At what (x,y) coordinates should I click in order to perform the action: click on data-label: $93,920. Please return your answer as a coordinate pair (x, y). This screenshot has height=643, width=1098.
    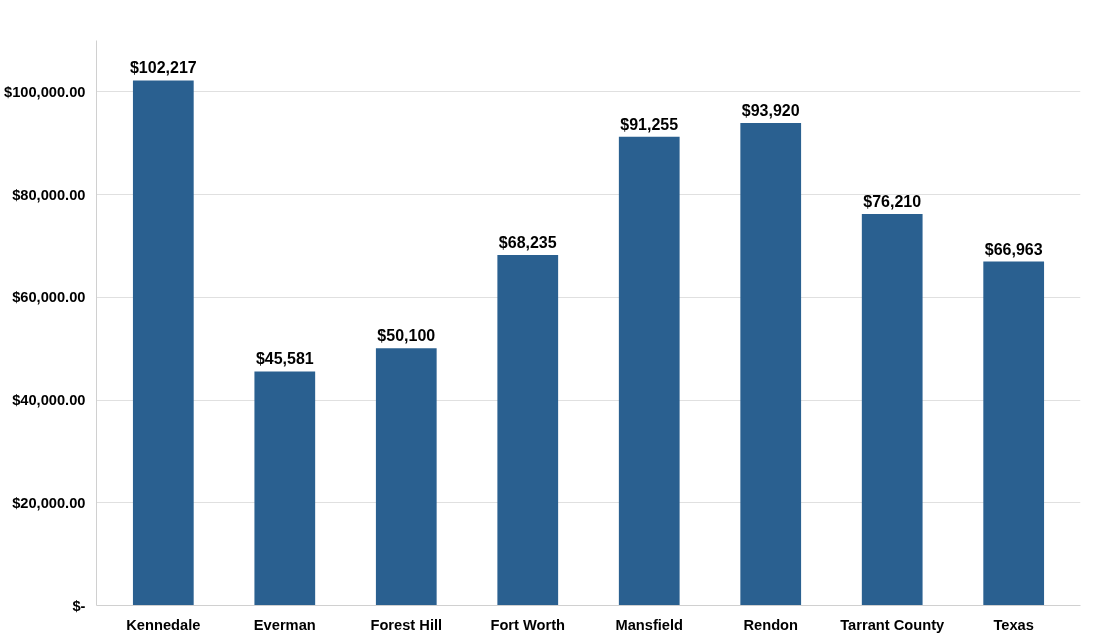
    Looking at the image, I should click on (770, 111).